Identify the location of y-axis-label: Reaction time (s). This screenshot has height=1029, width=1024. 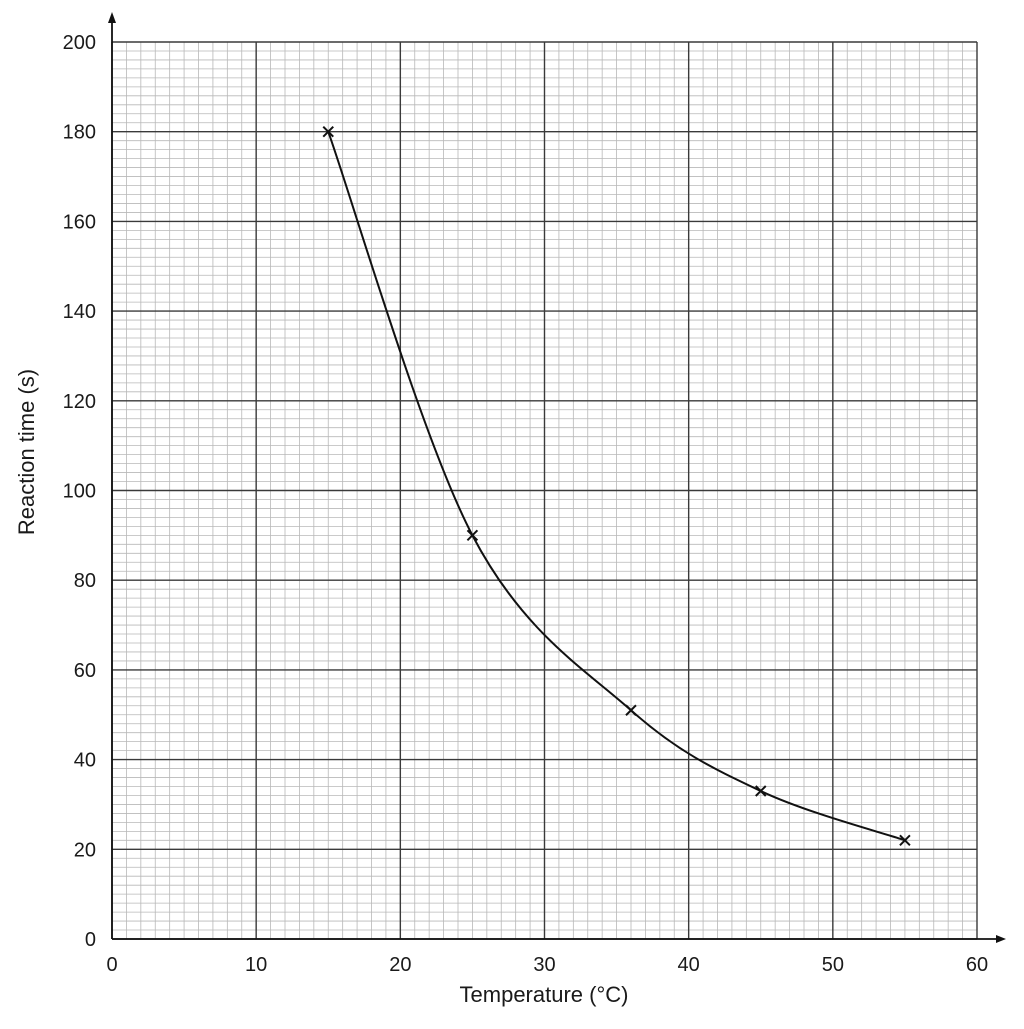
(26, 452).